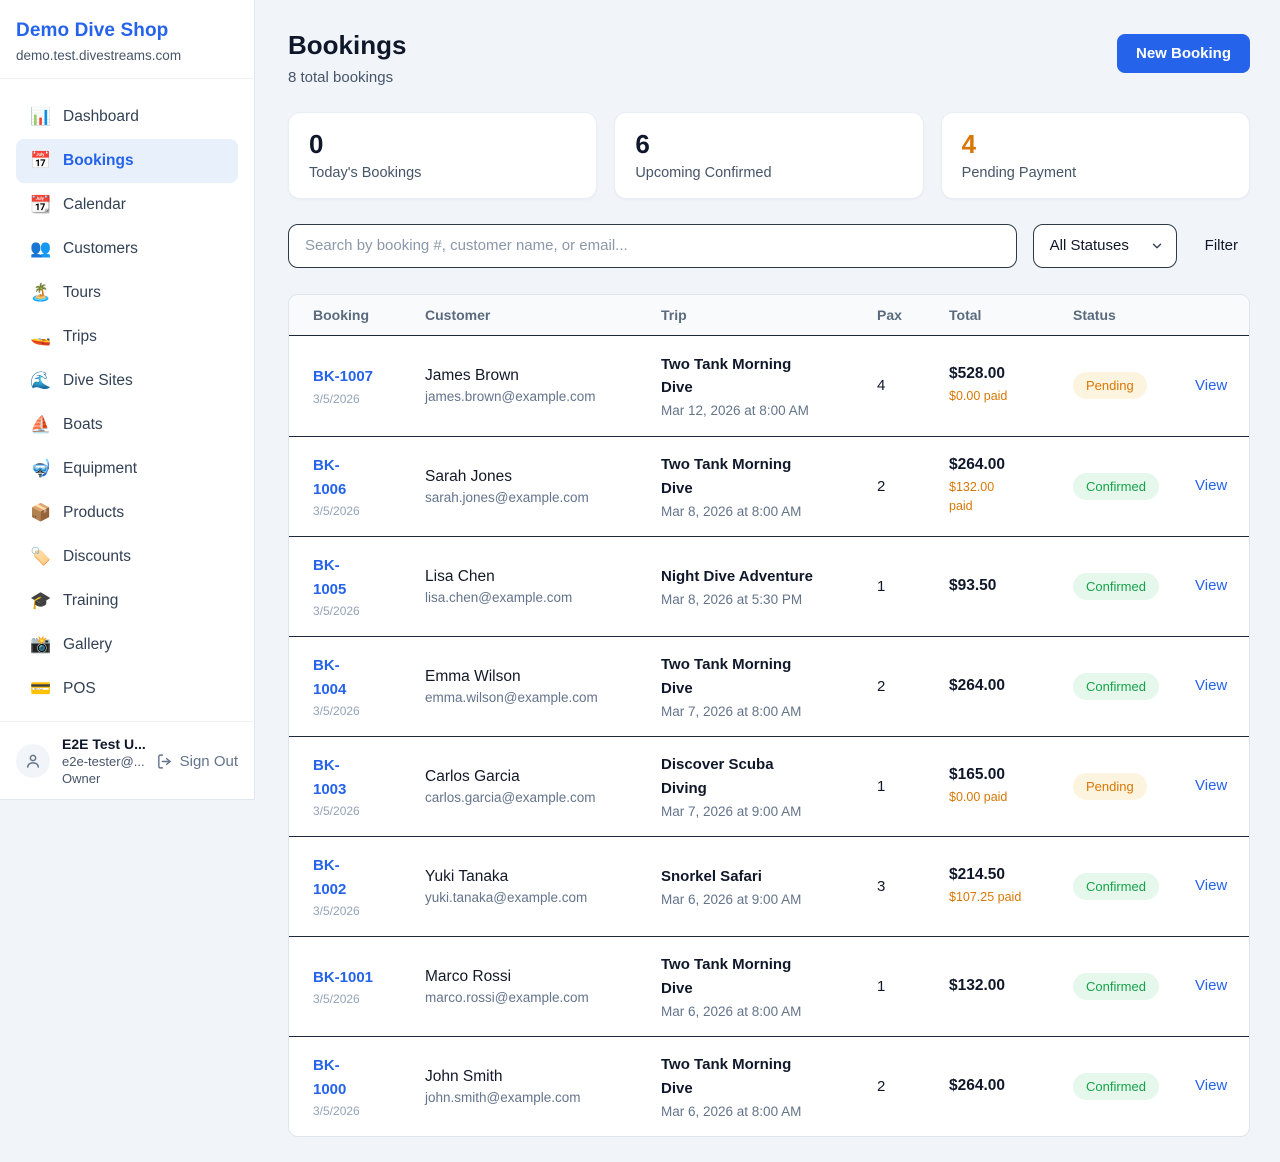  Describe the element at coordinates (1011, 385) in the screenshot. I see `total-cell: $528.00 $0.00 paid` at that location.